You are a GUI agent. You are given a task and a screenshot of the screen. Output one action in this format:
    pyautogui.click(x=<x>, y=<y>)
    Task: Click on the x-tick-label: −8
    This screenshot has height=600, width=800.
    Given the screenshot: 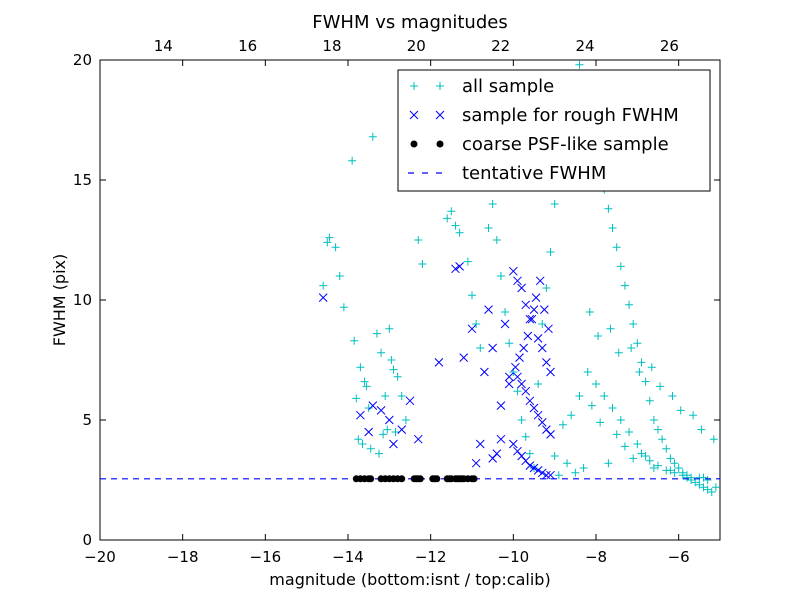 What is the action you would take?
    pyautogui.click(x=596, y=557)
    